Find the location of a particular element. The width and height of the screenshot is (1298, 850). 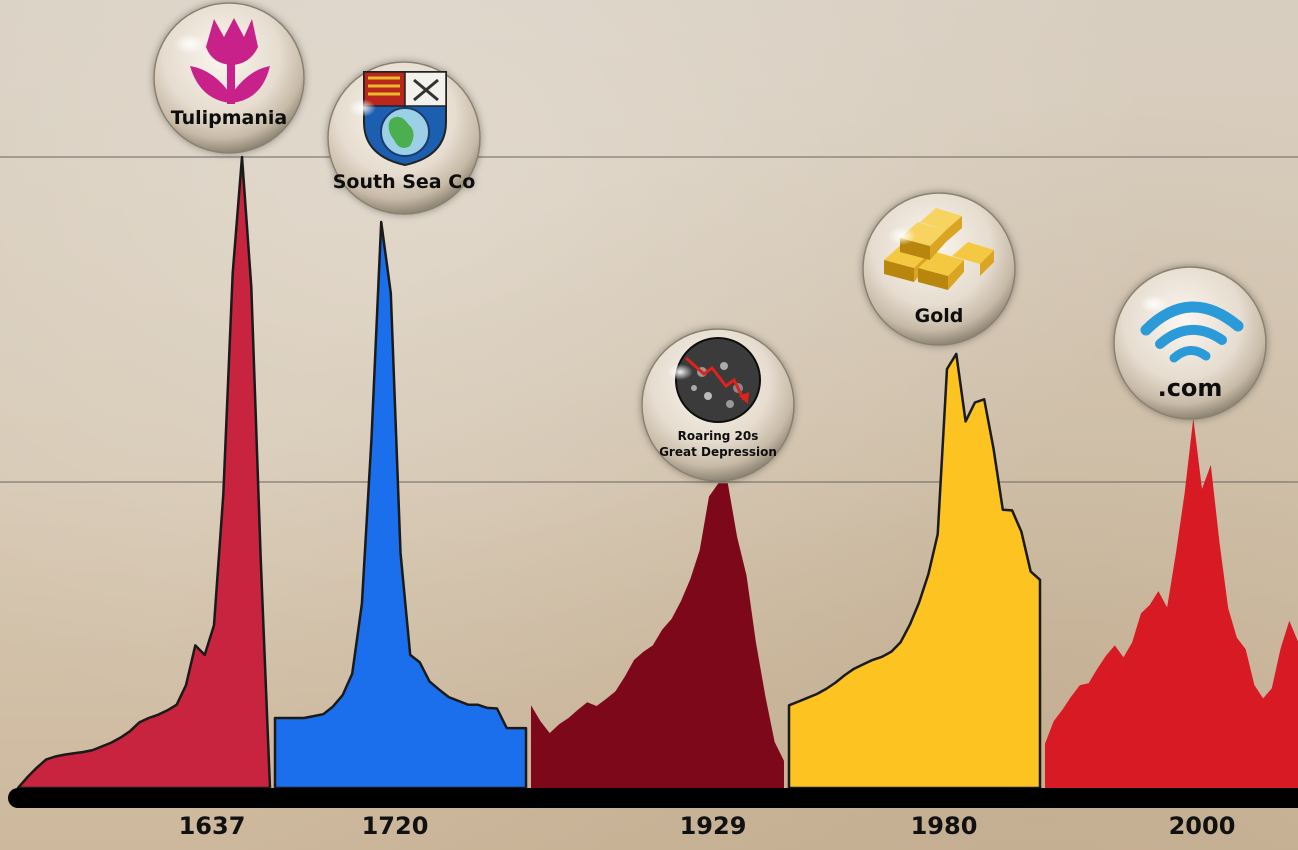

bubble-gold: Gold is located at coordinates (939, 269).